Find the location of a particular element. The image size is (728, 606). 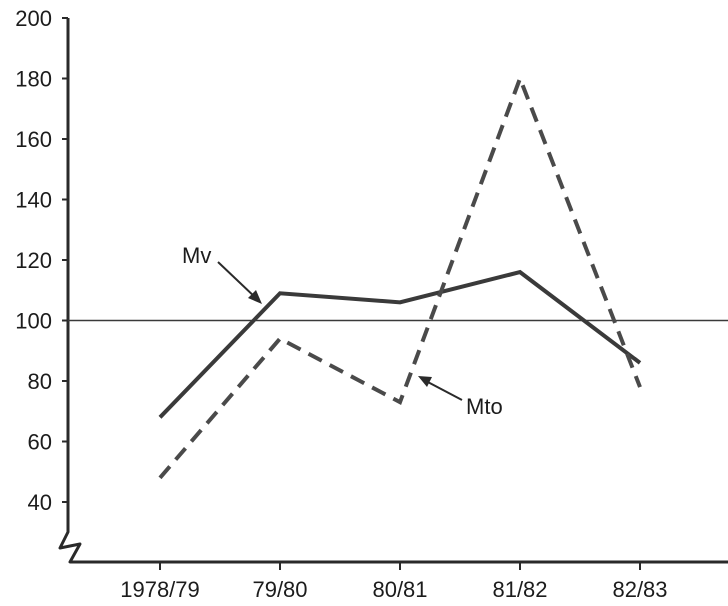

y-tick-label: 120 is located at coordinates (33, 260).